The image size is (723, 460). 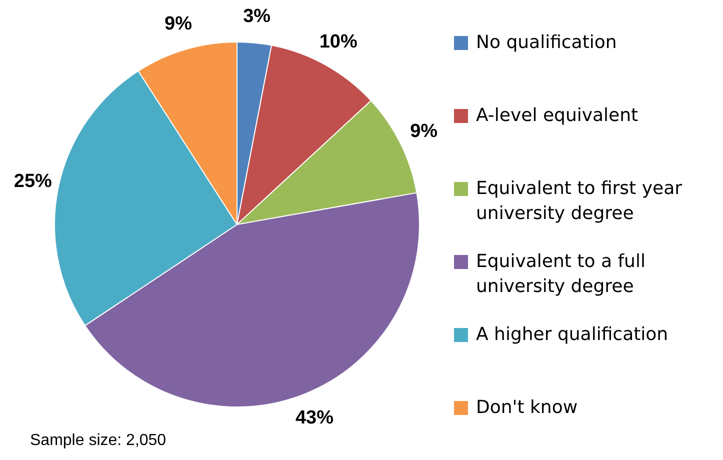 I want to click on legend-label: Equivalent to first year university degree, so click(x=579, y=201).